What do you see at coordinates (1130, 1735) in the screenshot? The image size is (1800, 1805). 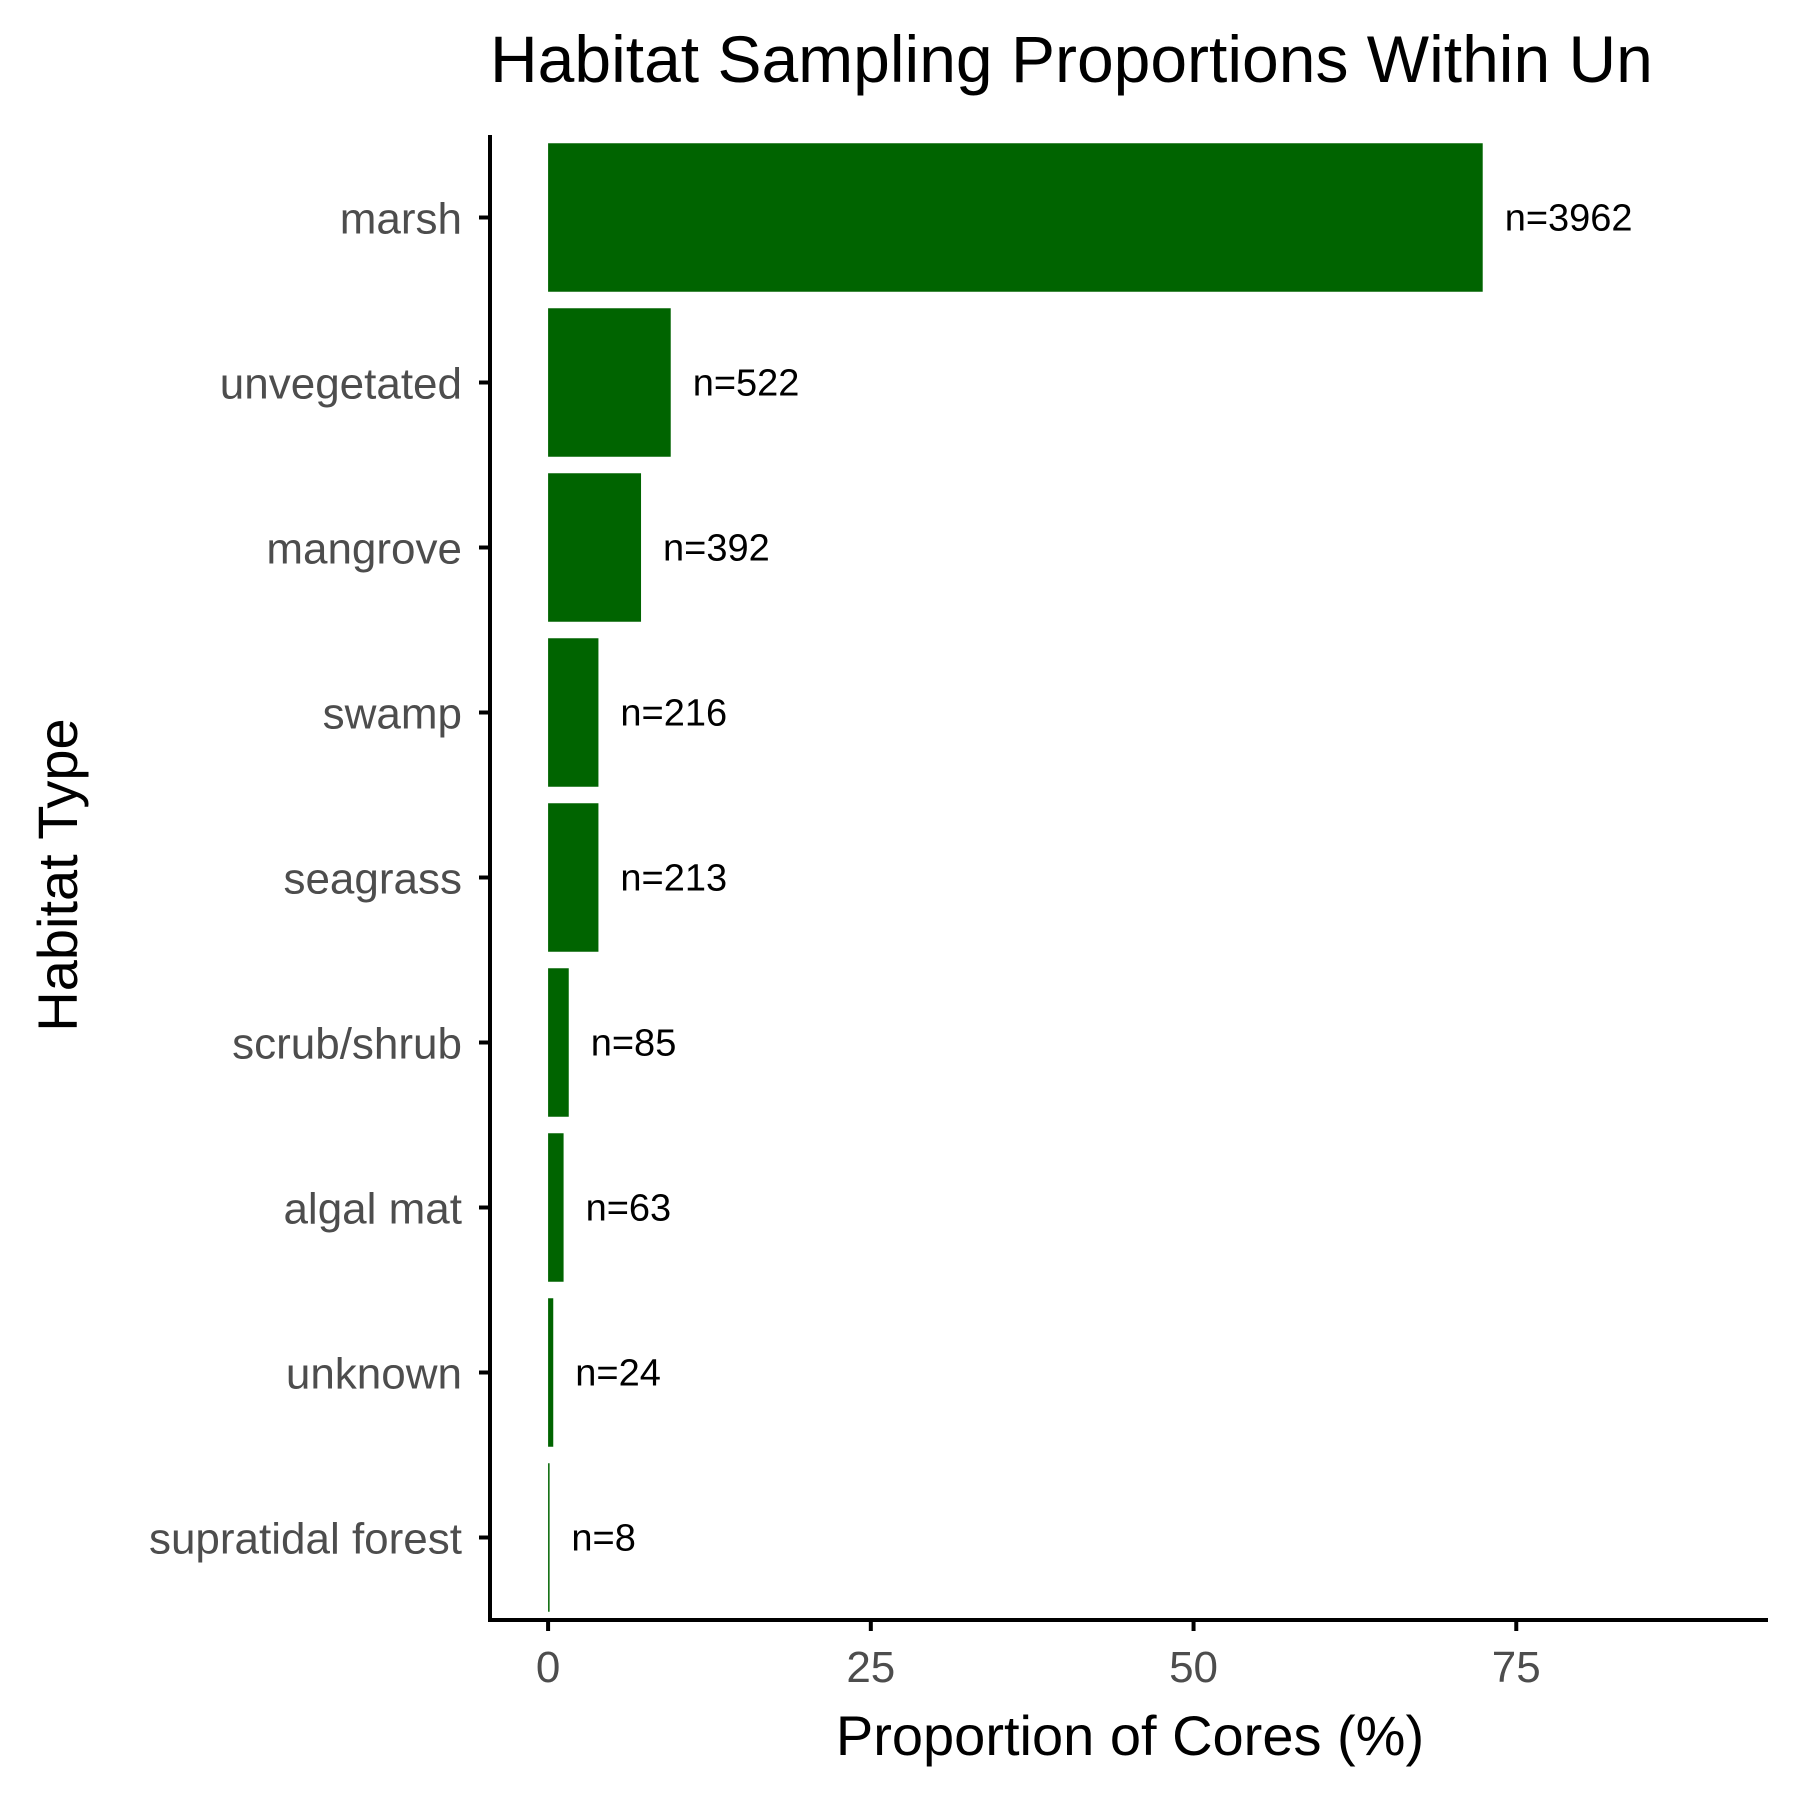 I see `x-axis-title: Proportion of Cores (%)` at bounding box center [1130, 1735].